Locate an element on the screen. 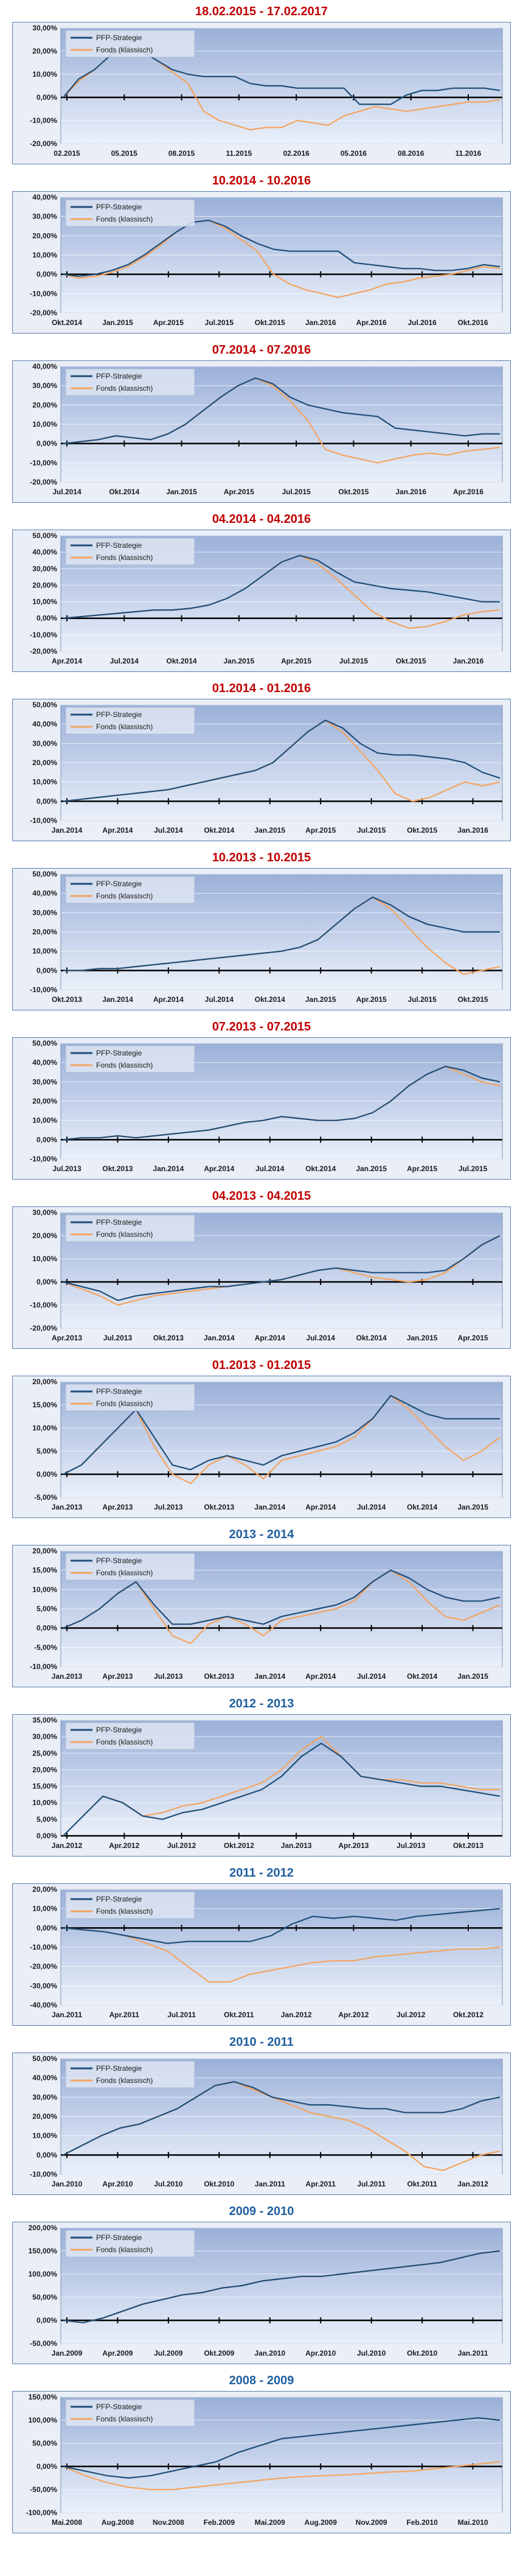 The image size is (523, 2576). x-tick-label: Apr.2016 is located at coordinates (468, 492).